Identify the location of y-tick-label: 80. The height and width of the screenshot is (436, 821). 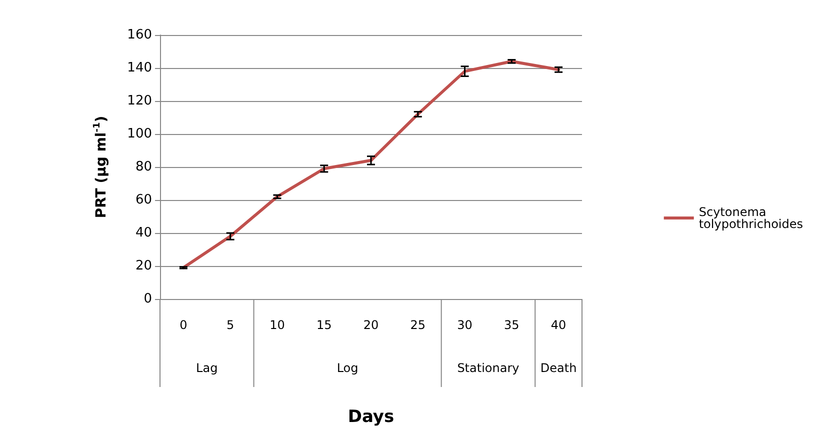
(143, 167).